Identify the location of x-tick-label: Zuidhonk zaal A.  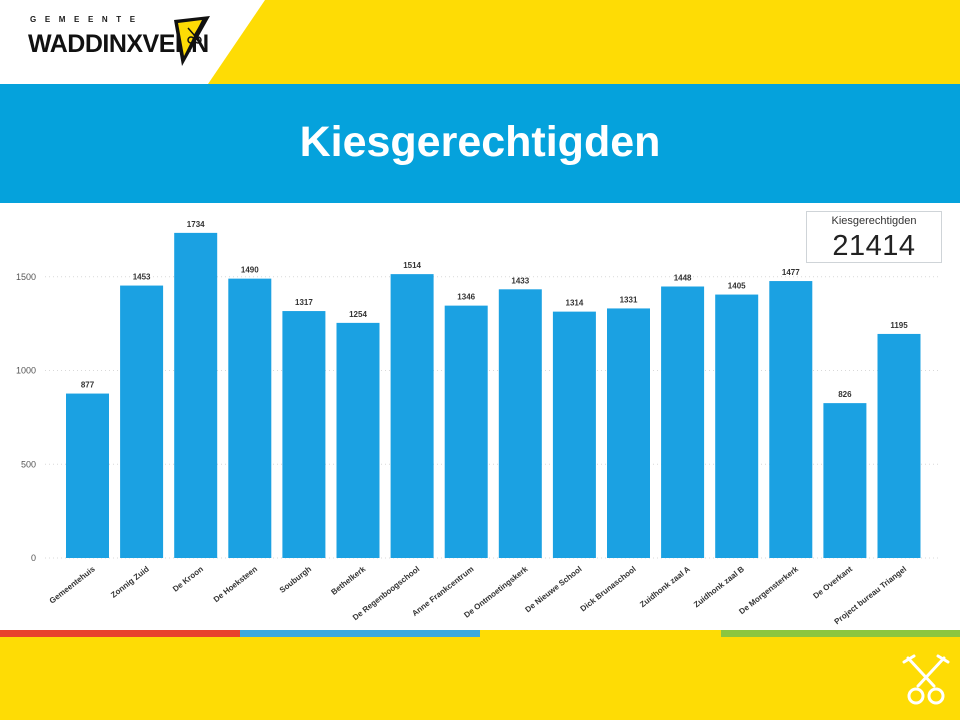
(665, 586).